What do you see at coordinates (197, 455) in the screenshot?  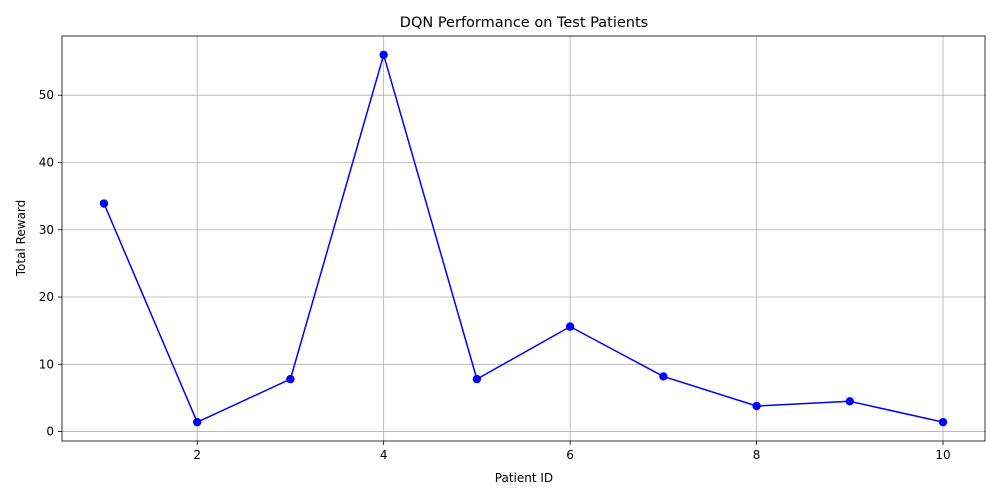 I see `x-tick-label: 2` at bounding box center [197, 455].